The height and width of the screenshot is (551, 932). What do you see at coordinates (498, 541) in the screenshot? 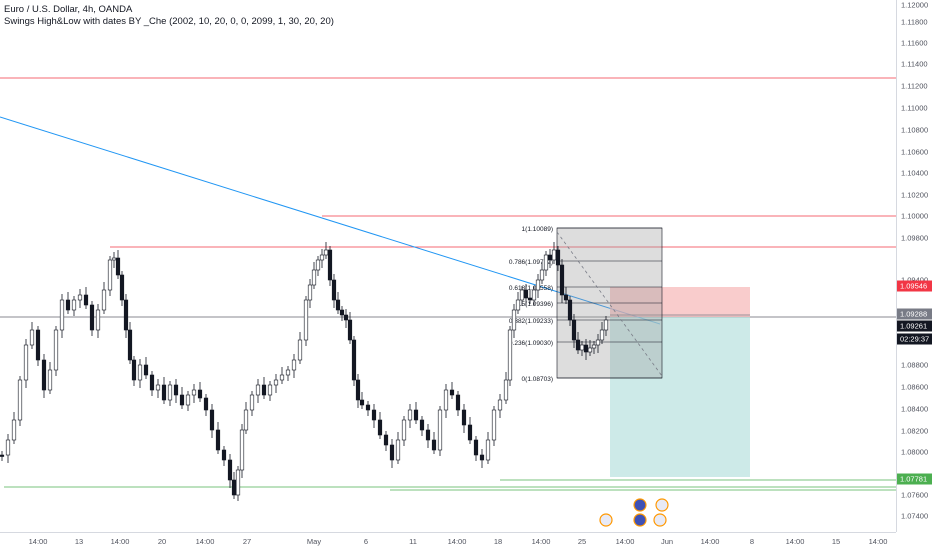
I see `time-tick-label: 18` at bounding box center [498, 541].